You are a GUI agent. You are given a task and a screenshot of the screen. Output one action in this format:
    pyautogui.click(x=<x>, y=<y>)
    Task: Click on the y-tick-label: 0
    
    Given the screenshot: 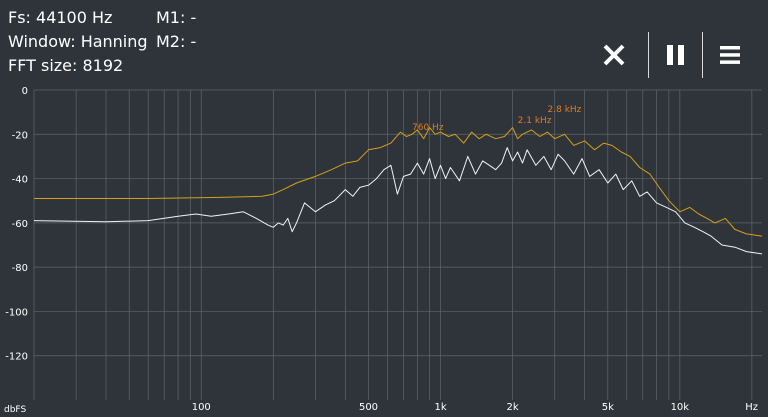 What is the action you would take?
    pyautogui.click(x=25, y=91)
    